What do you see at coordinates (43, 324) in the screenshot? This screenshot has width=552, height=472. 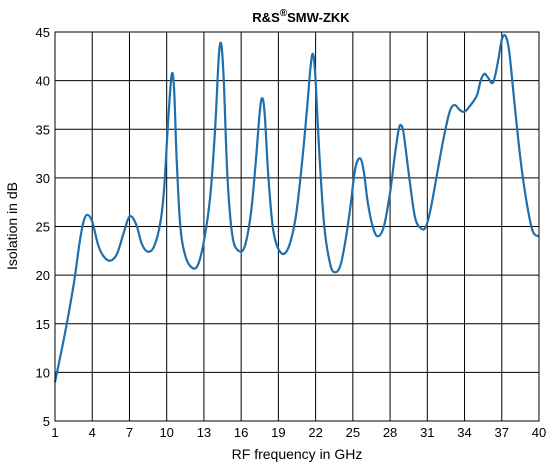 I see `y-tick-label: 15` at bounding box center [43, 324].